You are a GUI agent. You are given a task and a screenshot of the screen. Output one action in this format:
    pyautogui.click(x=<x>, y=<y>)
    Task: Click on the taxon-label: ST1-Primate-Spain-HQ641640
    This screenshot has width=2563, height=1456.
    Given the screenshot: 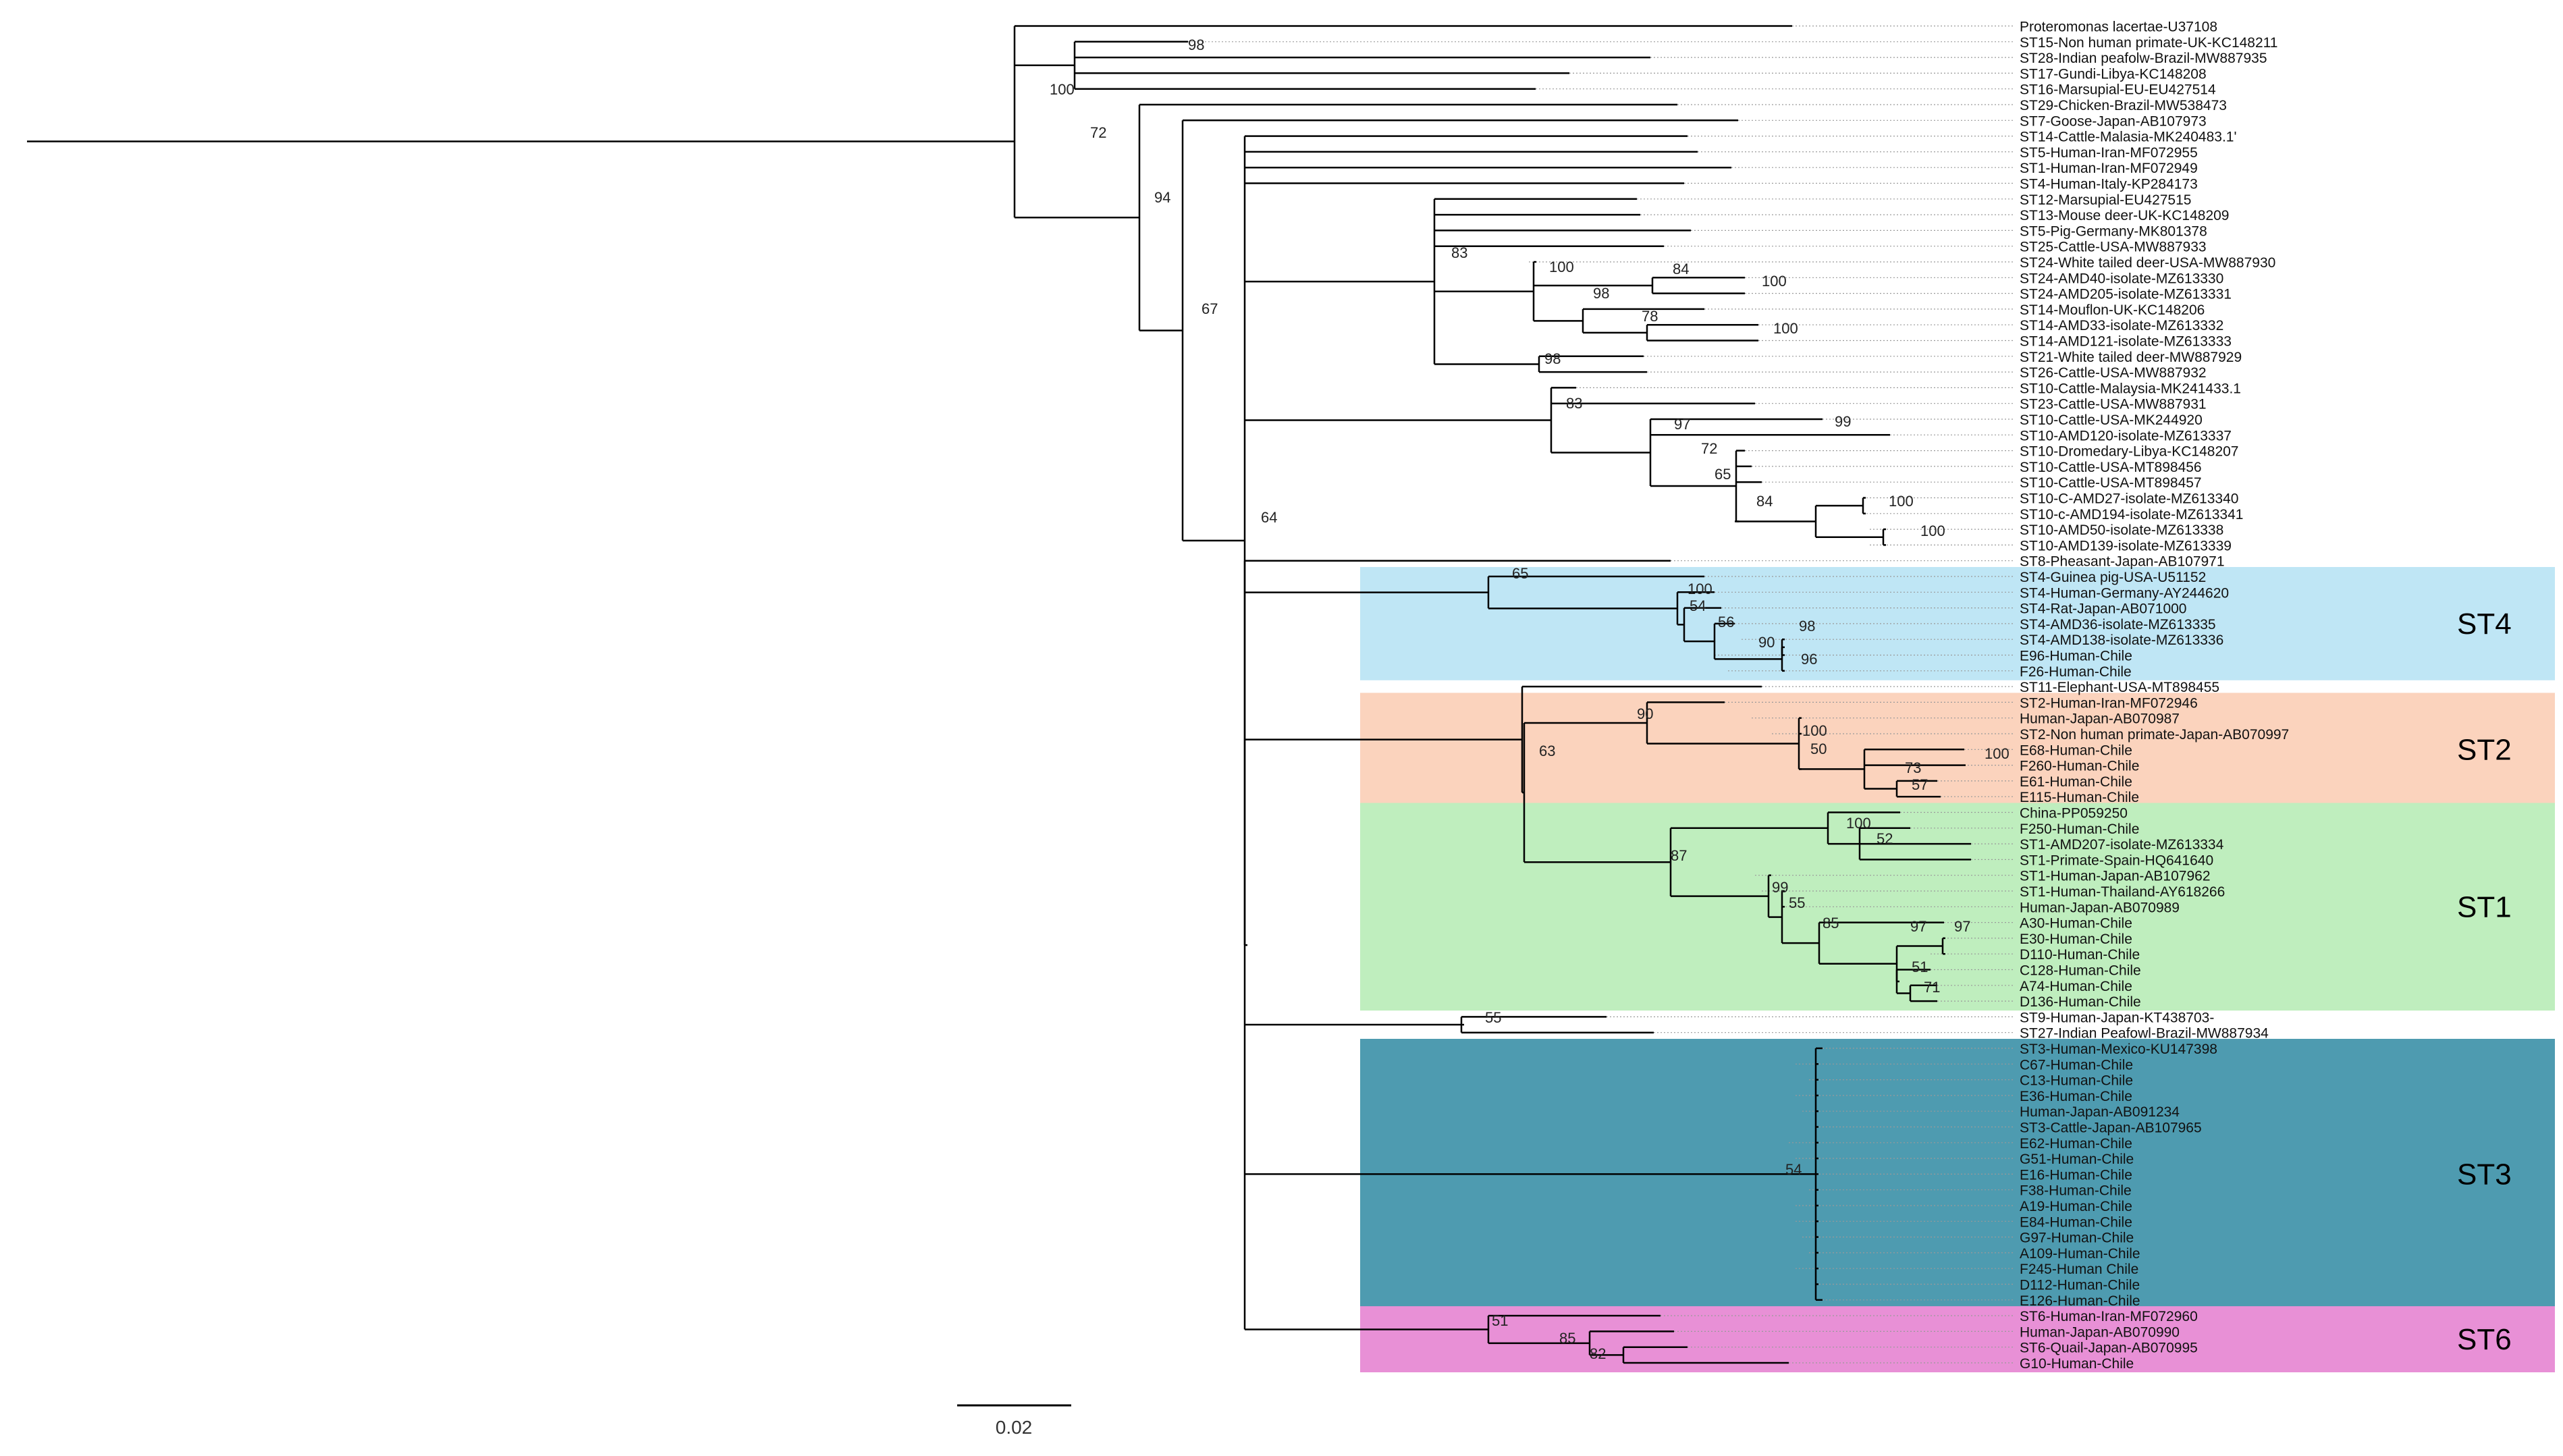 What is the action you would take?
    pyautogui.click(x=2117, y=861)
    